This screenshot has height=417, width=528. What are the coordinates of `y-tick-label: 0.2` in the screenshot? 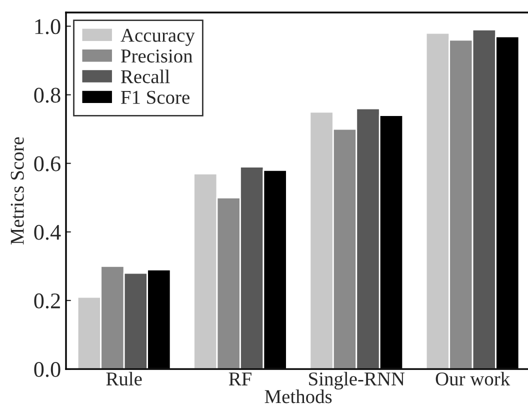 It's located at (47, 301).